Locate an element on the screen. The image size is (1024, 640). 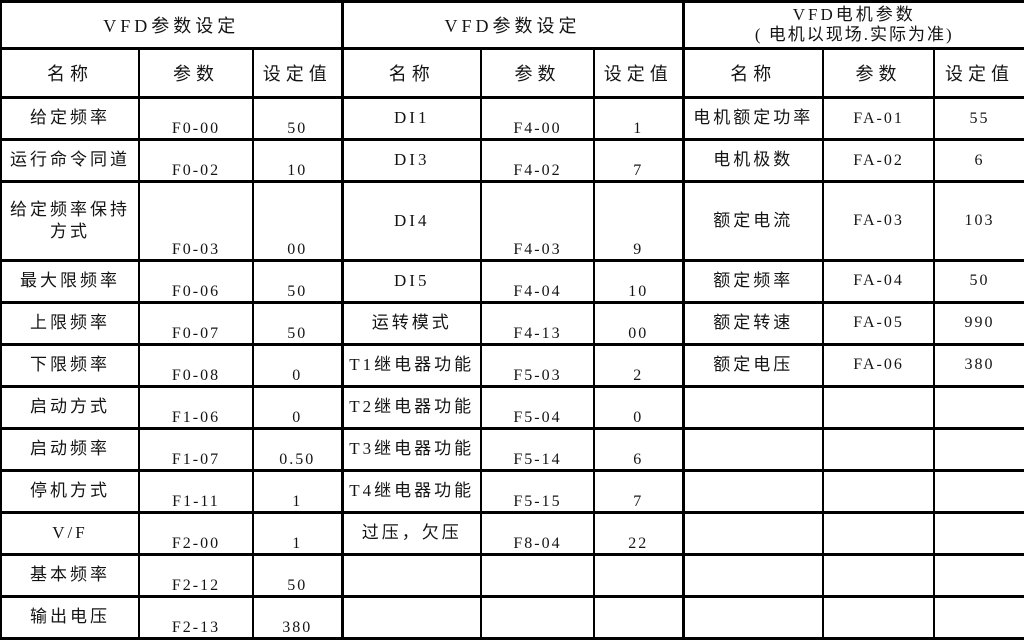
cell-param: F4-03 is located at coordinates (537, 221).